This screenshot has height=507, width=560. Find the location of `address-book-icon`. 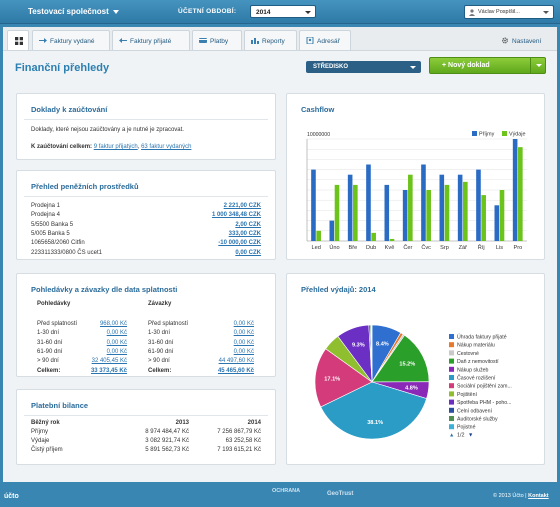

address-book-icon is located at coordinates (310, 40).